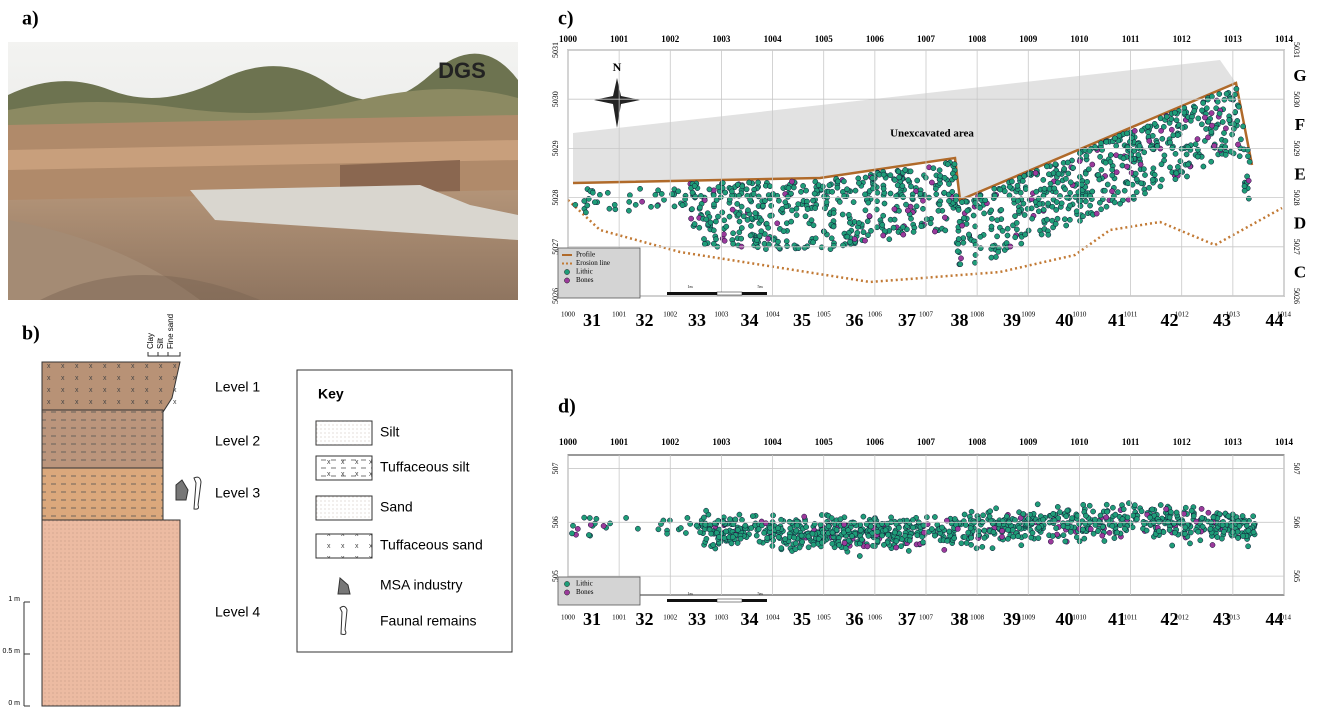 Image resolution: width=1319 pixels, height=710 pixels. Describe the element at coordinates (585, 592) in the screenshot. I see `label: Bones` at that location.